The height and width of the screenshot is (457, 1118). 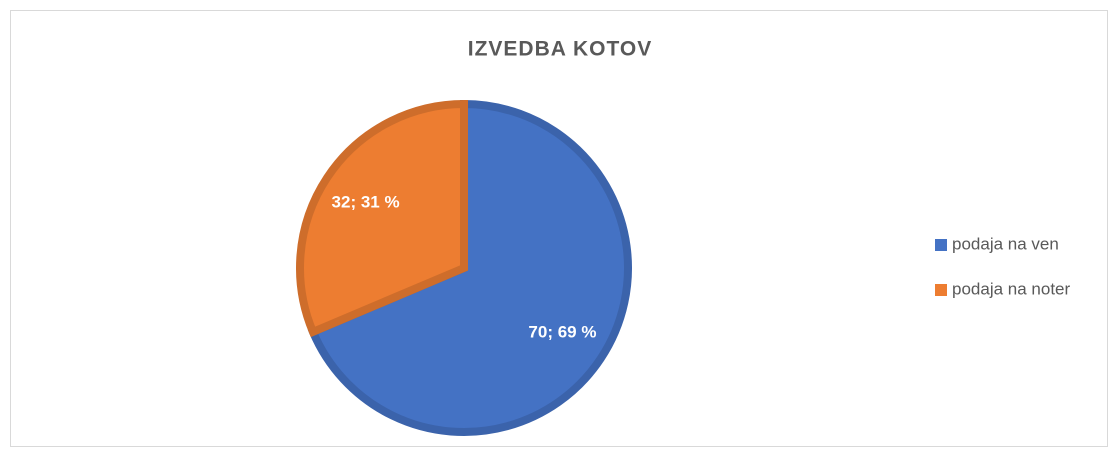 I want to click on legend-label: podaja na noter, so click(x=1011, y=288).